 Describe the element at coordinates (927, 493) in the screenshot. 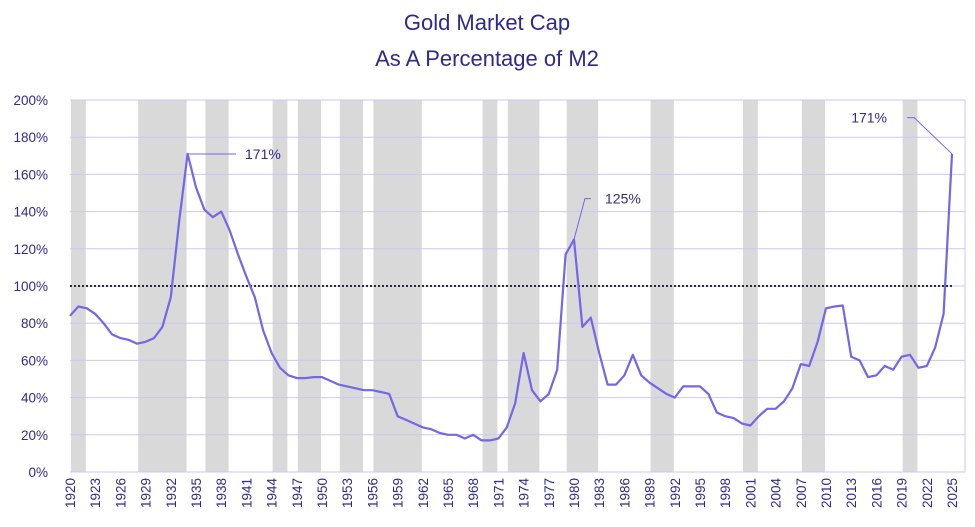

I see `x-tick-label: 2022` at that location.